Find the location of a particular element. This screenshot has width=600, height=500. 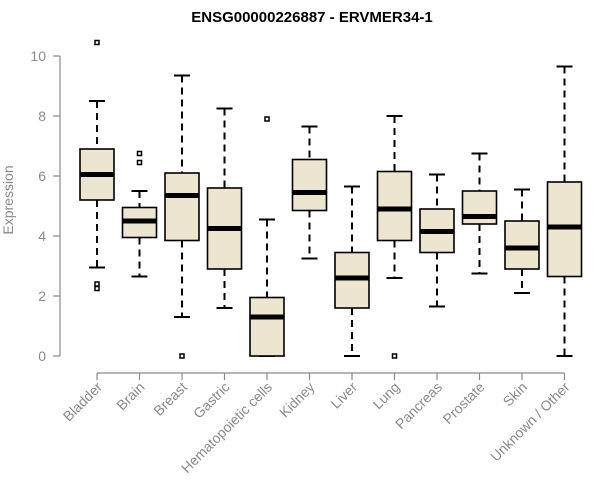

y-tick-label: 6 is located at coordinates (42, 176).